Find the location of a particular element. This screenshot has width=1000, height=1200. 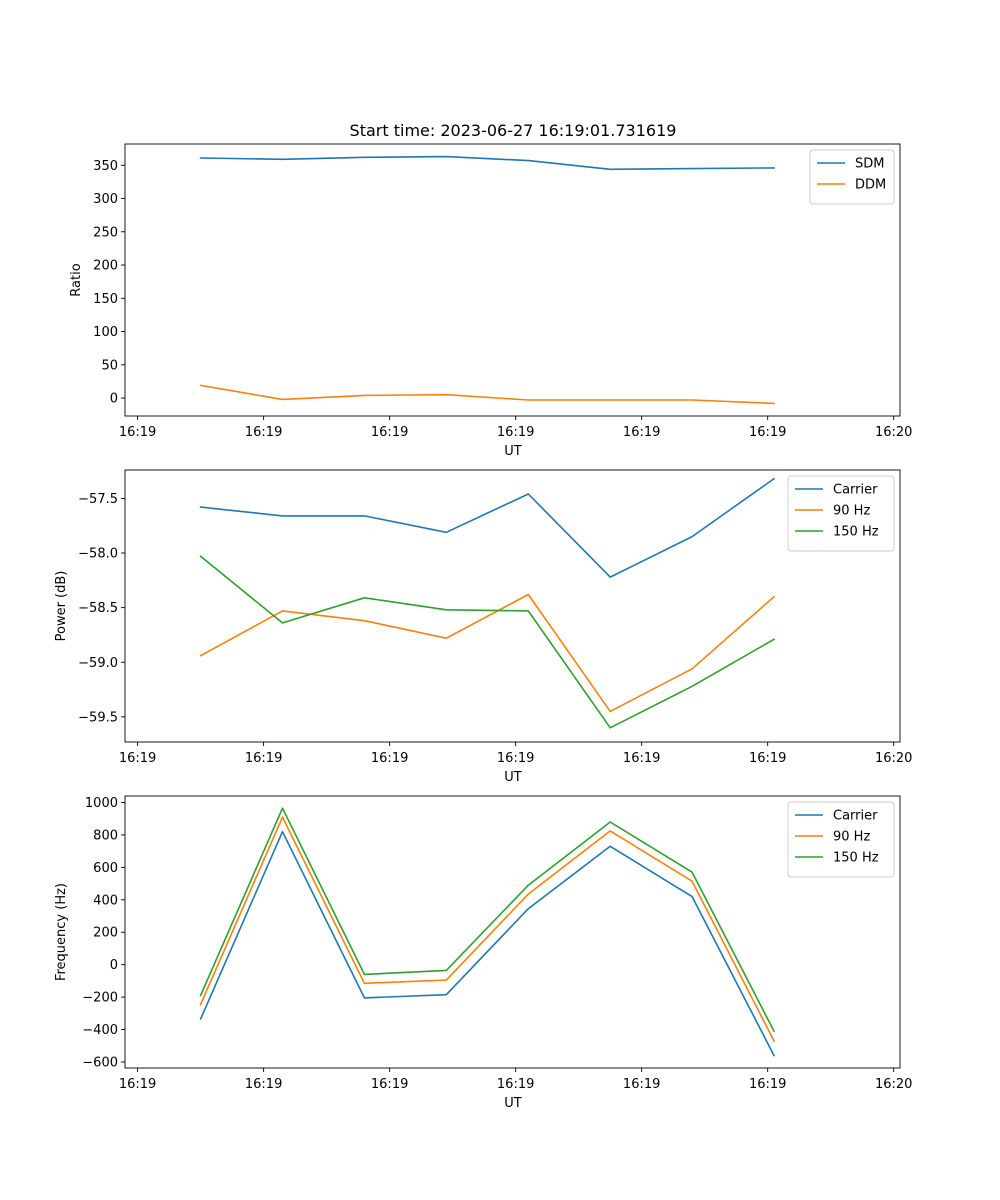

ratio-x-axis-label: UT is located at coordinates (513, 451).